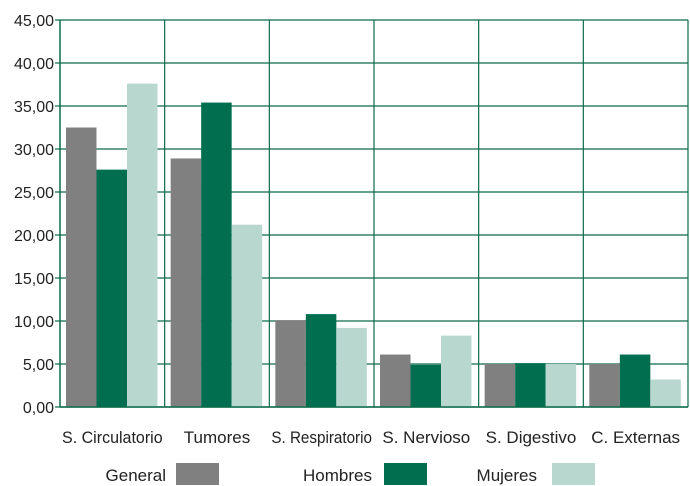 This screenshot has width=690, height=486. I want to click on category-label: S. Respiratorio, so click(321, 437).